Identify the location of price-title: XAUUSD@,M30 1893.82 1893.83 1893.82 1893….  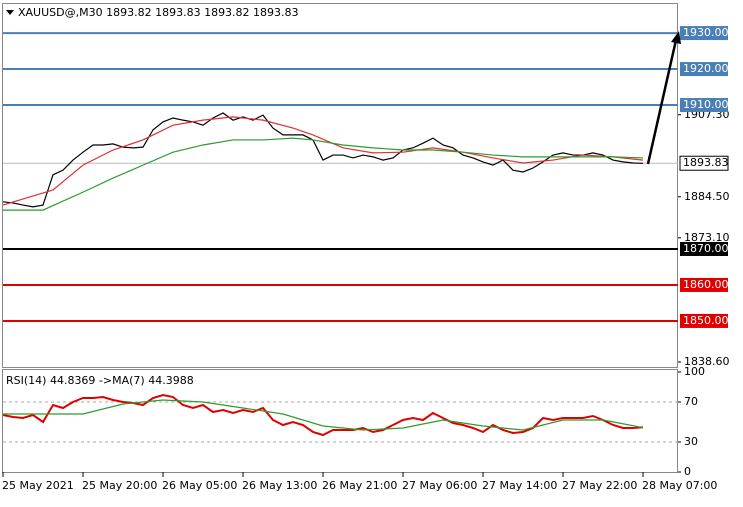
(158, 12).